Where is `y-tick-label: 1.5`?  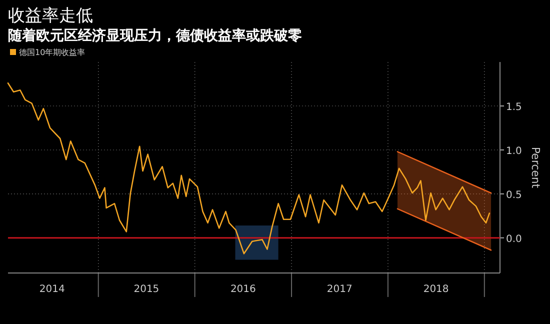 y-tick-label: 1.5 is located at coordinates (514, 107).